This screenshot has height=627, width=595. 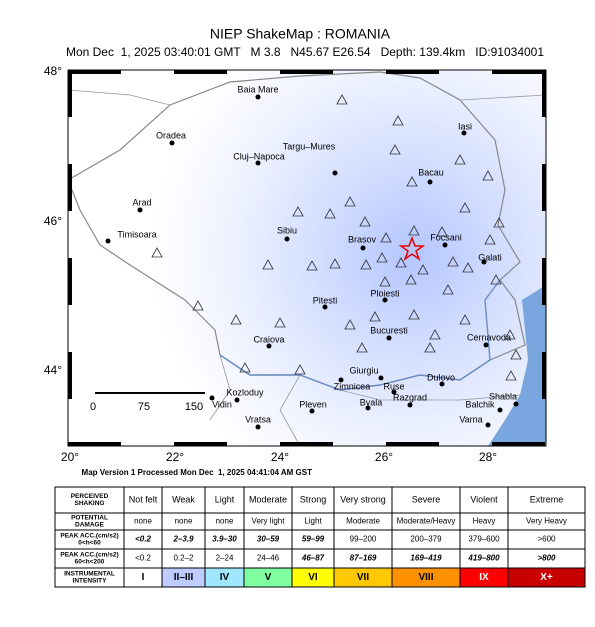 What do you see at coordinates (183, 499) in the screenshot?
I see `legend-cell-text: Weak` at bounding box center [183, 499].